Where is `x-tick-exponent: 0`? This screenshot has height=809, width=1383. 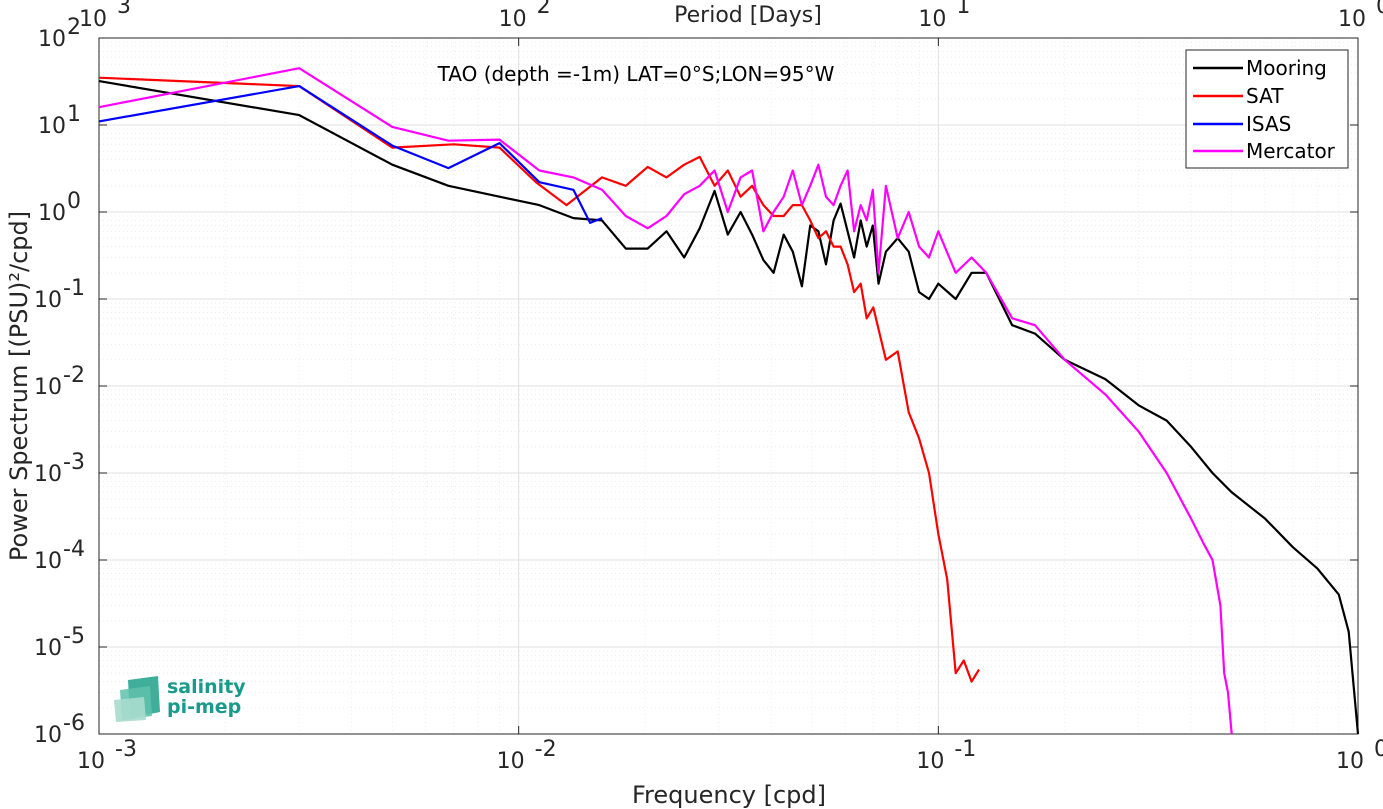
x-tick-exponent: 0 is located at coordinates (1378, 749).